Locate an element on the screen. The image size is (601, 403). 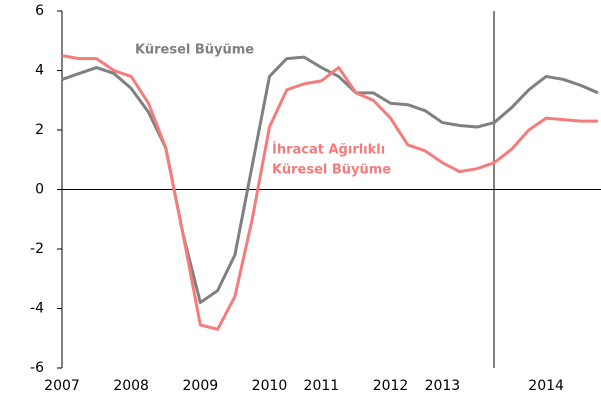
y-tick-label: 4 is located at coordinates (39, 71).